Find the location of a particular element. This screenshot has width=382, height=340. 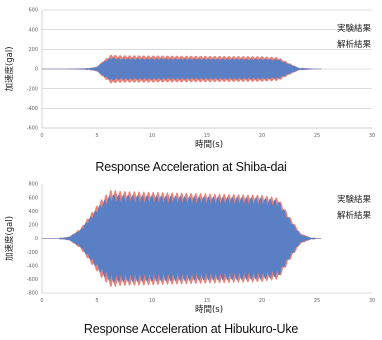

y-tick-label: 800 is located at coordinates (33, 185).